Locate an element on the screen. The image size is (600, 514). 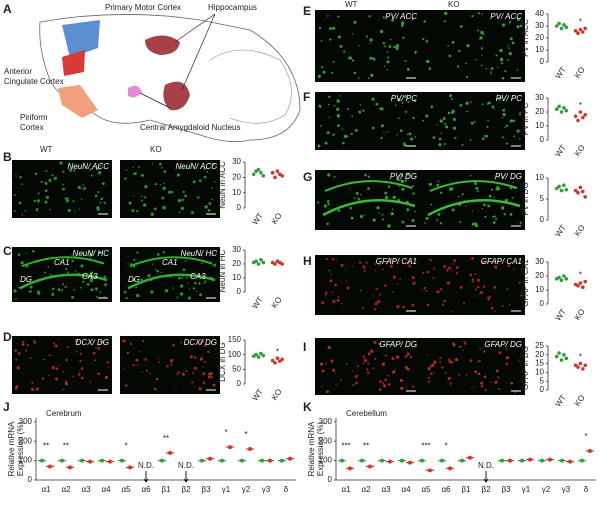
amygdala-region is located at coordinates (135, 91).